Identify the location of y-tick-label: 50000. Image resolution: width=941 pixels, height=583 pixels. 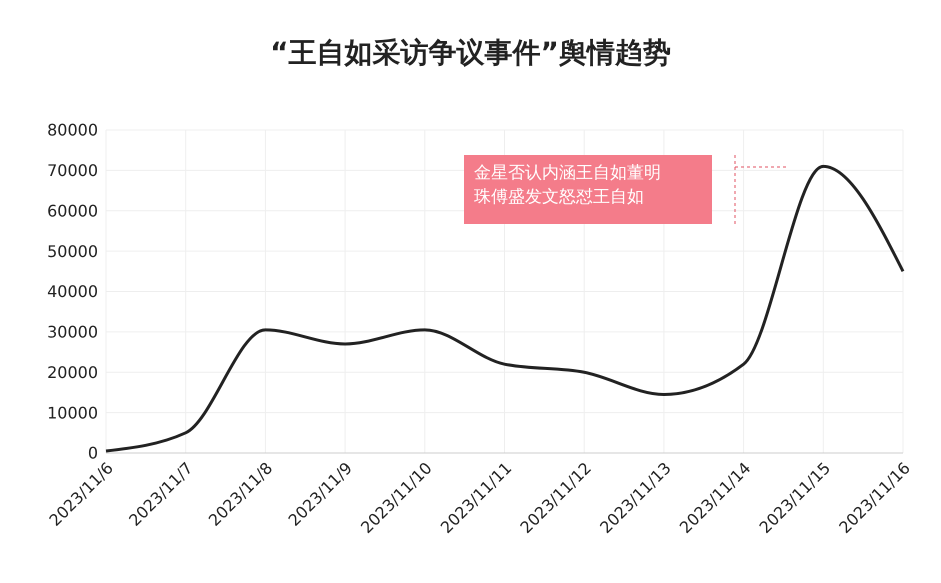
(72, 251).